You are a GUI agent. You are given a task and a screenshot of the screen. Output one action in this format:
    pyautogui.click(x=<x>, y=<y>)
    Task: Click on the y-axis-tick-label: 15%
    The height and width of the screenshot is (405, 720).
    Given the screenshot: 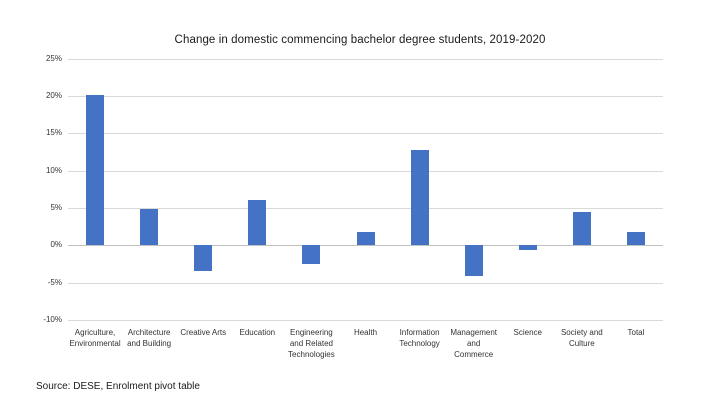 What is the action you would take?
    pyautogui.click(x=53, y=133)
    